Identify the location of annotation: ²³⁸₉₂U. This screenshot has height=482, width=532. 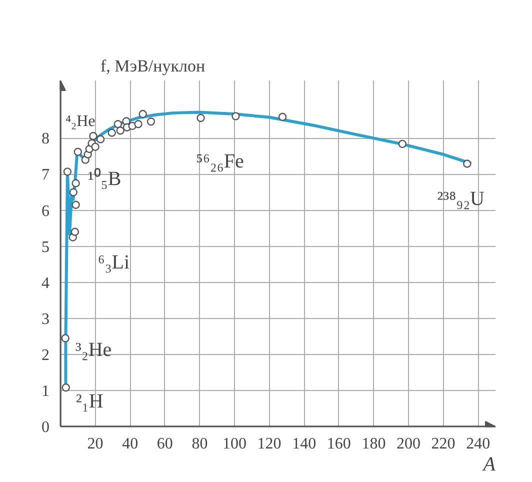
(461, 199).